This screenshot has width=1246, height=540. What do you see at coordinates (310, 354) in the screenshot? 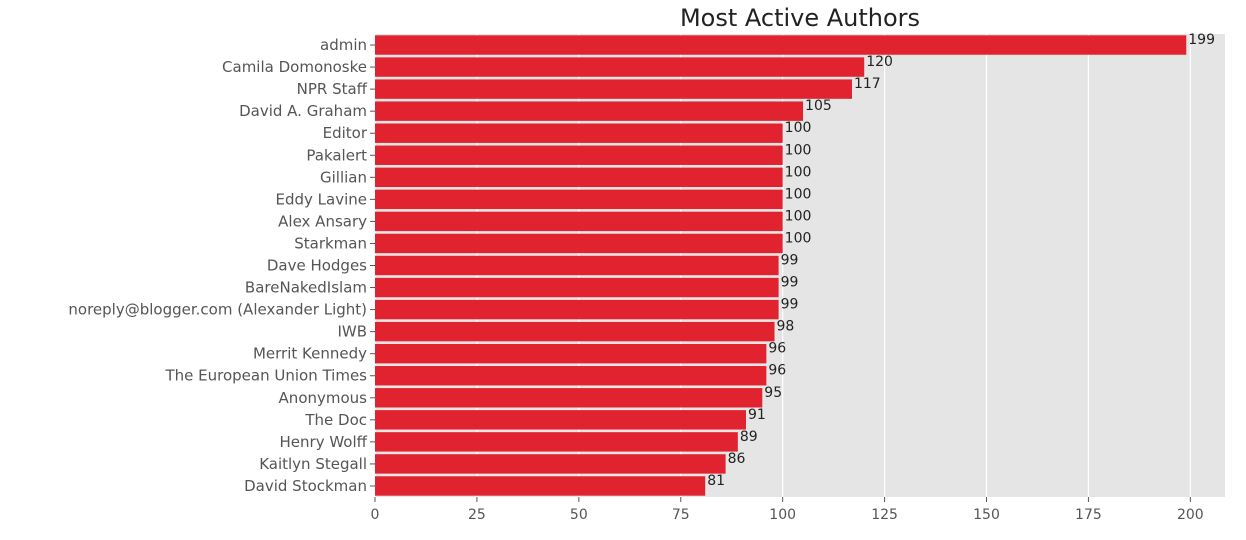
I see `y-tick-label: Merrit Kennedy` at bounding box center [310, 354].